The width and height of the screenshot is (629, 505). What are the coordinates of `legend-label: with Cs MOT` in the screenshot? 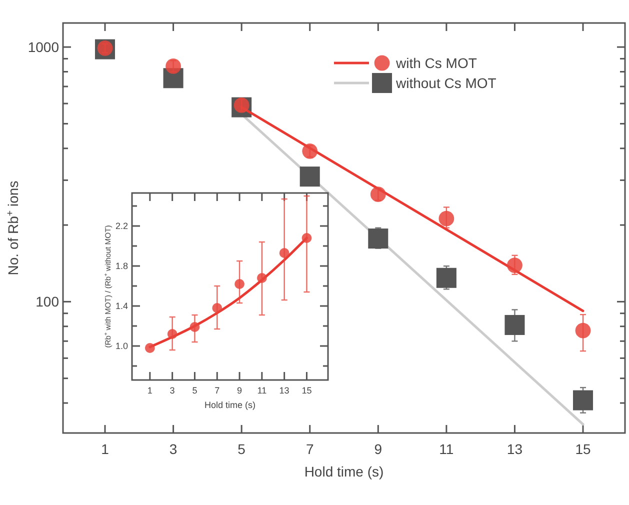 It's located at (436, 62).